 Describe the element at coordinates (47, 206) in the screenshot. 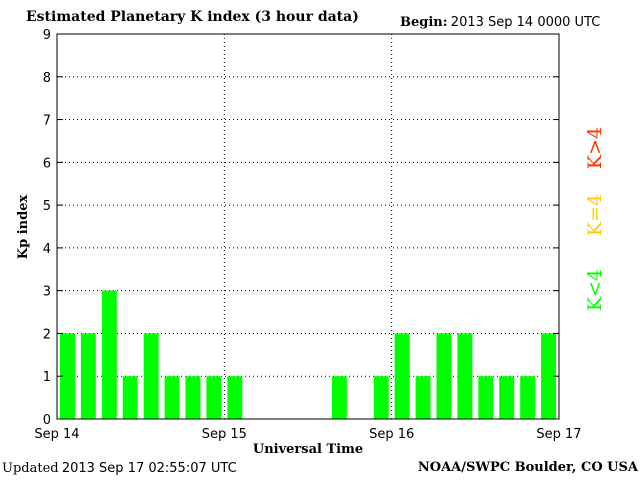

I see `y-tick-label: 5` at that location.